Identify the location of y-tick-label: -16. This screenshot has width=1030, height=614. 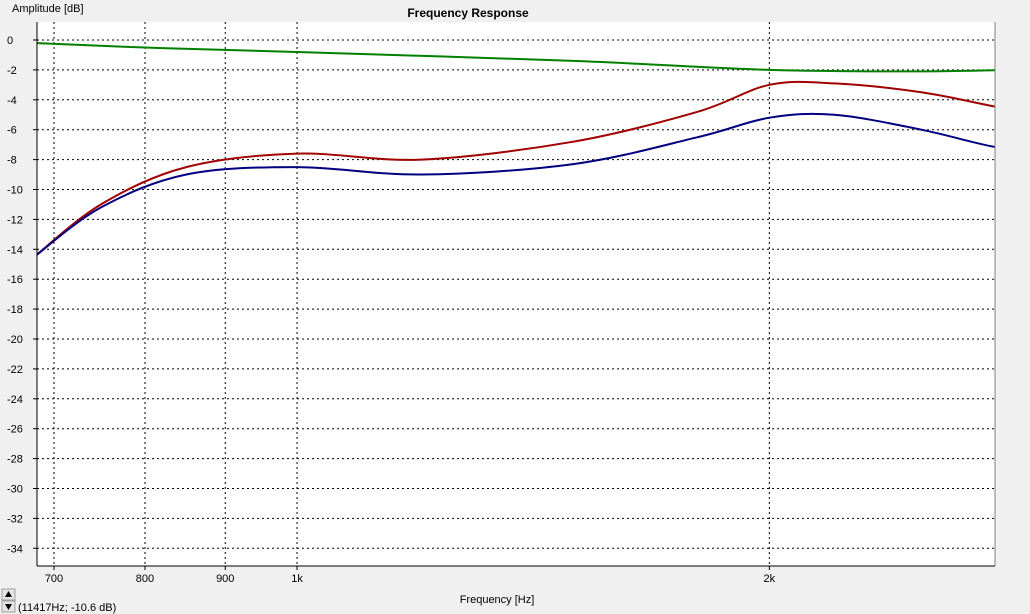
(15, 280).